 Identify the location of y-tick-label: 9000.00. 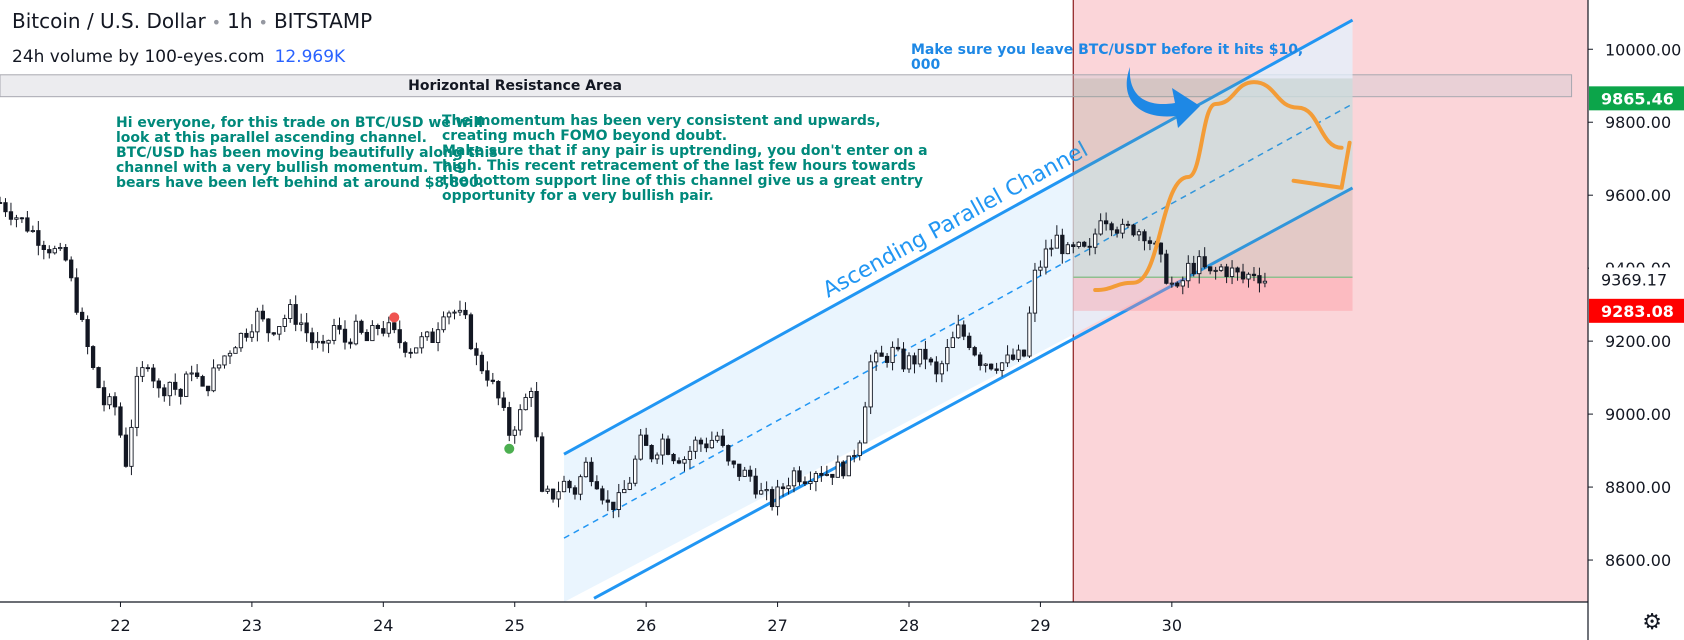
(1638, 414).